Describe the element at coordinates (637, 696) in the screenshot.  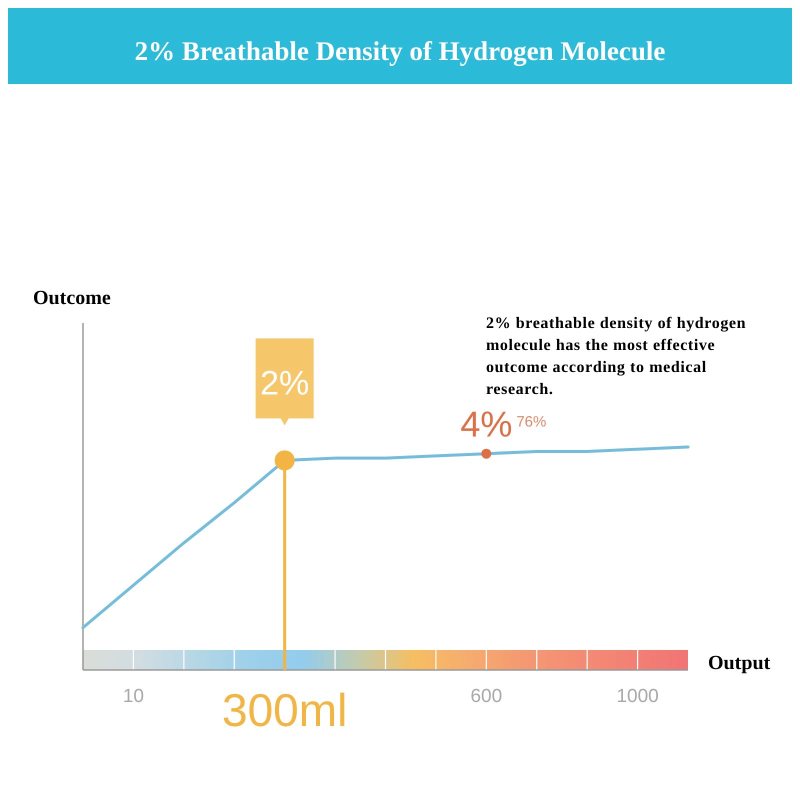
I see `x-tick-label: 1000` at that location.